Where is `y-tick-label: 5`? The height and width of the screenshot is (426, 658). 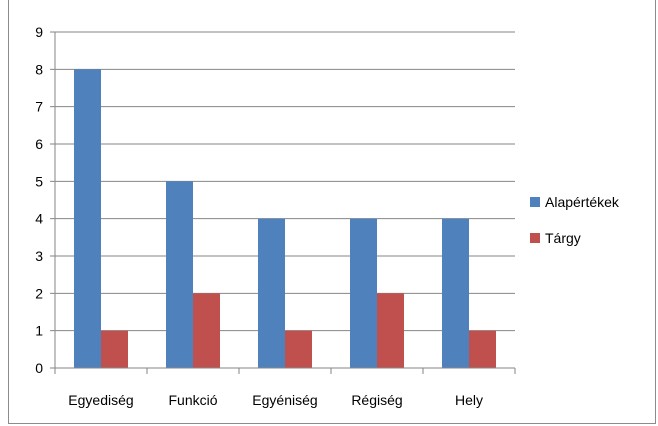
y-tick-label: 5 is located at coordinates (39, 181).